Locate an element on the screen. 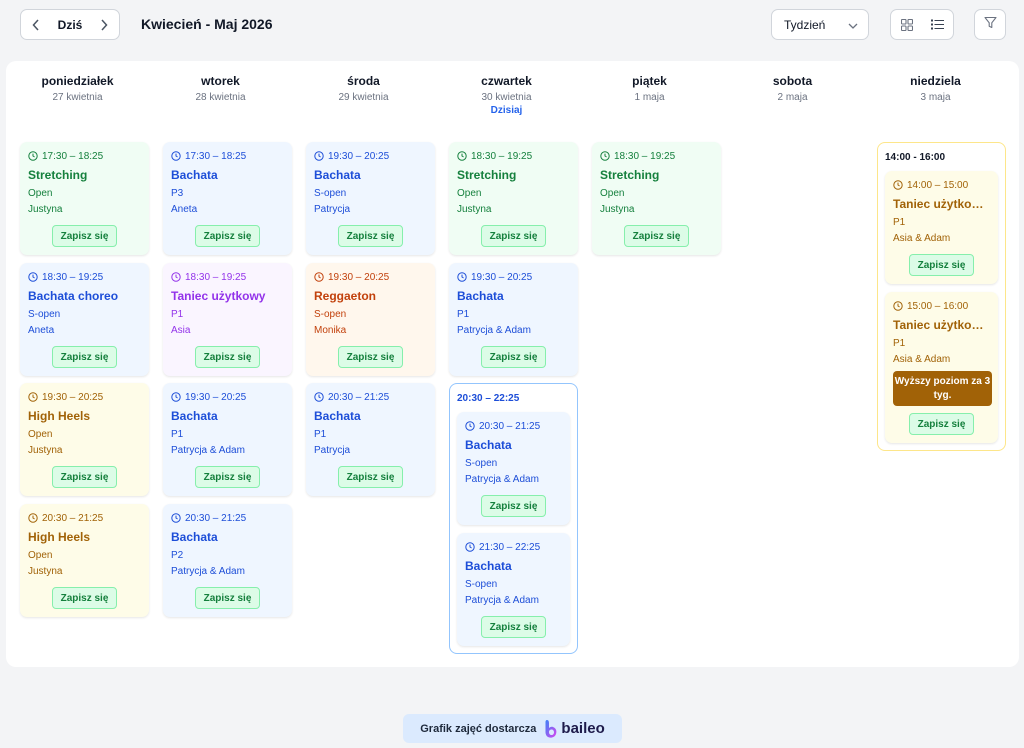 The width and height of the screenshot is (1024, 748). layout-toggle is located at coordinates (922, 24).